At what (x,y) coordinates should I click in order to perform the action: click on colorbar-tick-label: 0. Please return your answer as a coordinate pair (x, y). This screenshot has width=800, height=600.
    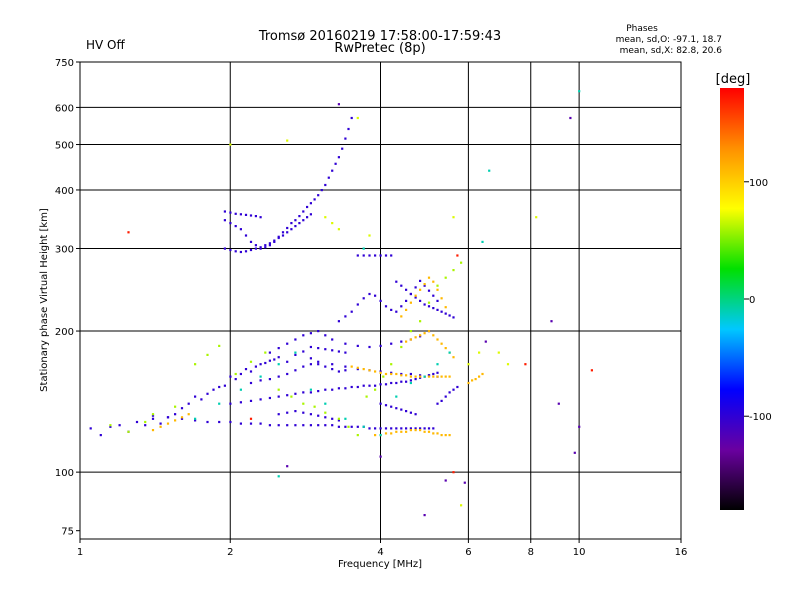
    Looking at the image, I should click on (752, 300).